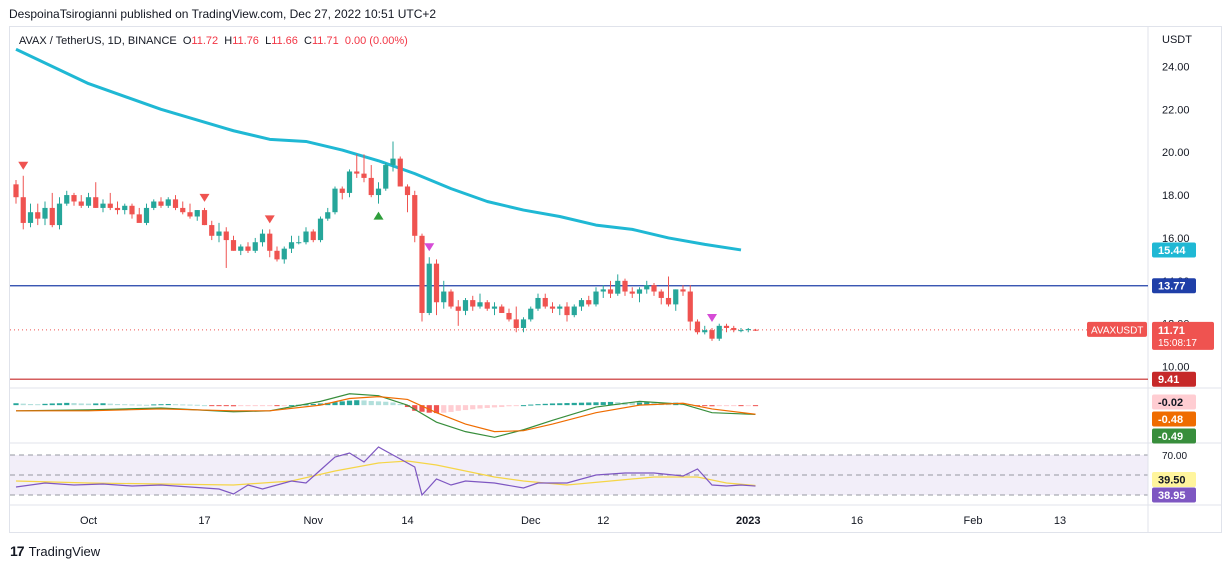 The width and height of the screenshot is (1231, 569). What do you see at coordinates (98, 41) in the screenshot?
I see `pair-label: AVAX / TetherUS, 1D, BINANCE` at bounding box center [98, 41].